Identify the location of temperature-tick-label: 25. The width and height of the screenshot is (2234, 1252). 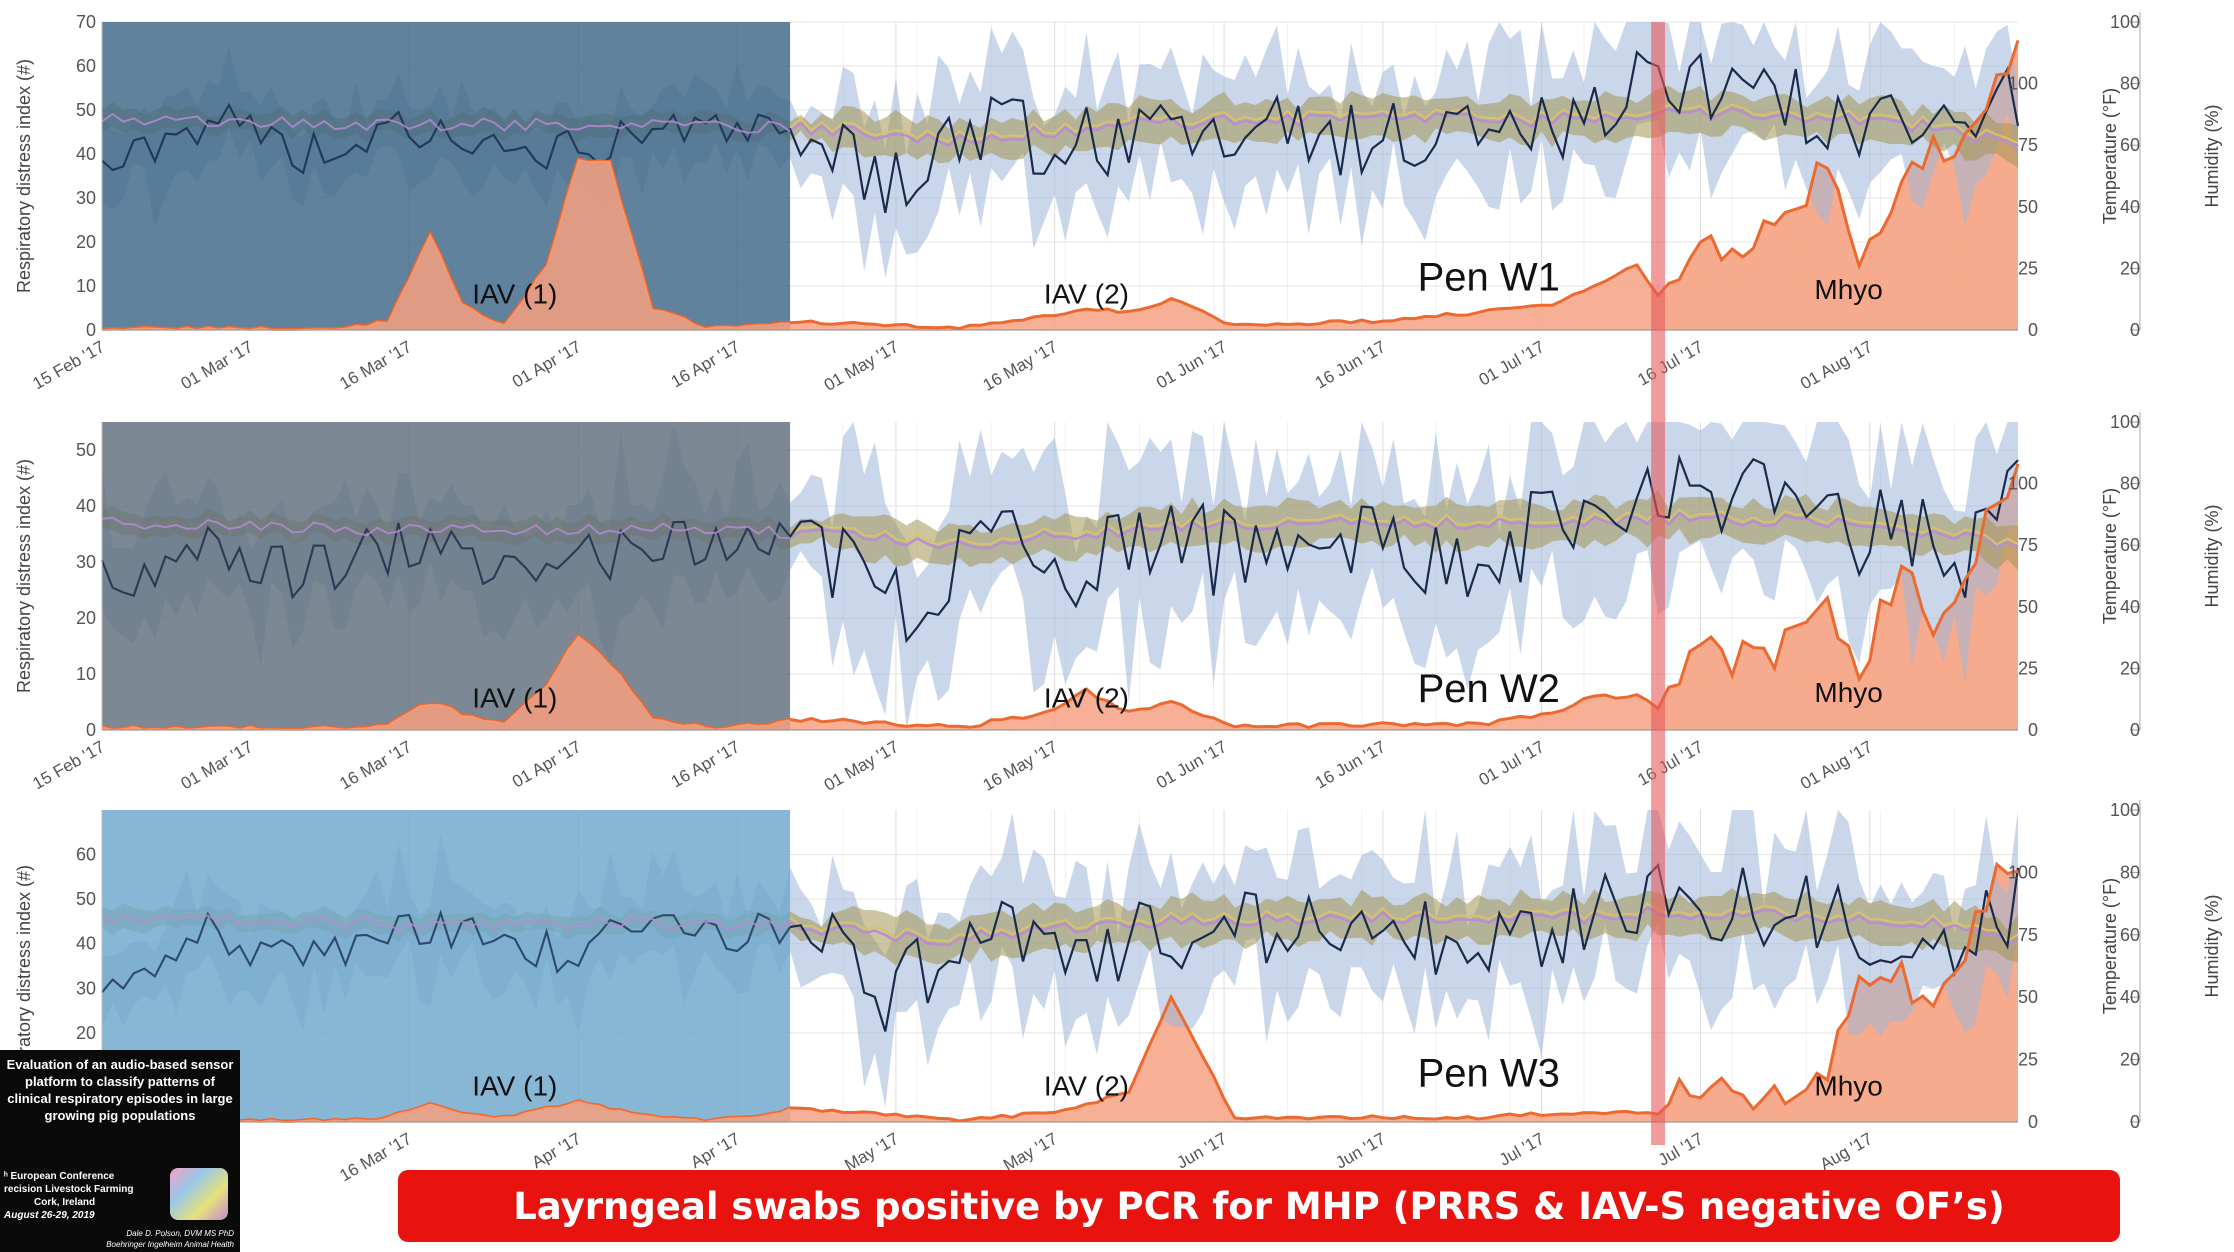
(2028, 1060).